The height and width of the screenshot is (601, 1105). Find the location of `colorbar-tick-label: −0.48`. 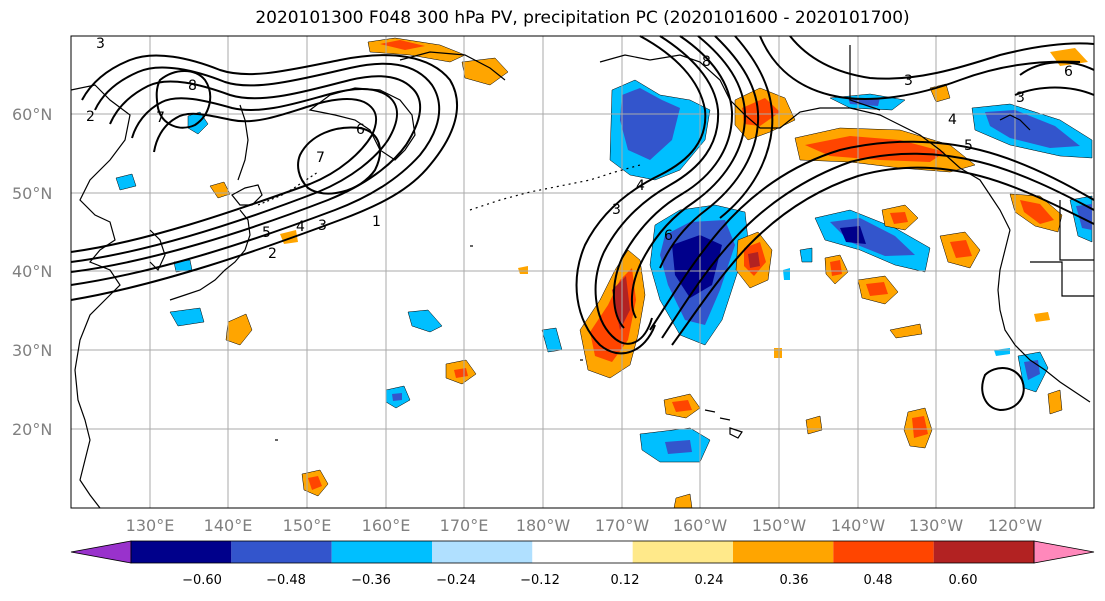

colorbar-tick-label: −0.48 is located at coordinates (286, 580).